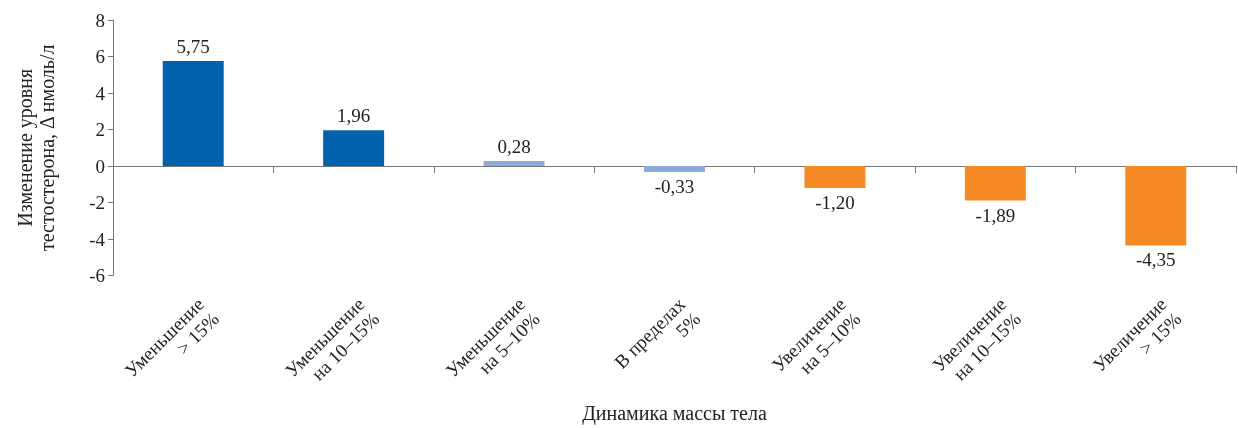 The height and width of the screenshot is (428, 1238). What do you see at coordinates (100, 130) in the screenshot?
I see `y-tick-label: 2` at bounding box center [100, 130].